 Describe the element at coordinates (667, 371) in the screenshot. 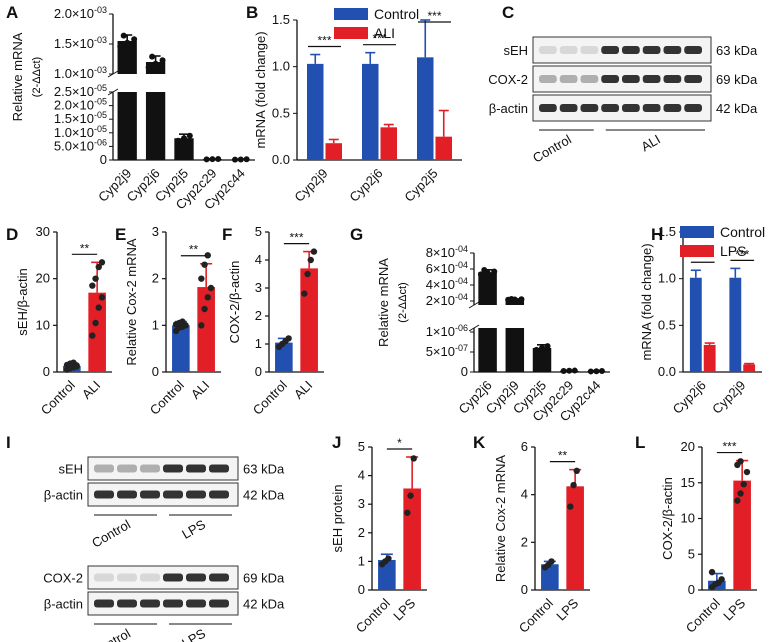

I see `y-tick-label: 0.0` at that location.